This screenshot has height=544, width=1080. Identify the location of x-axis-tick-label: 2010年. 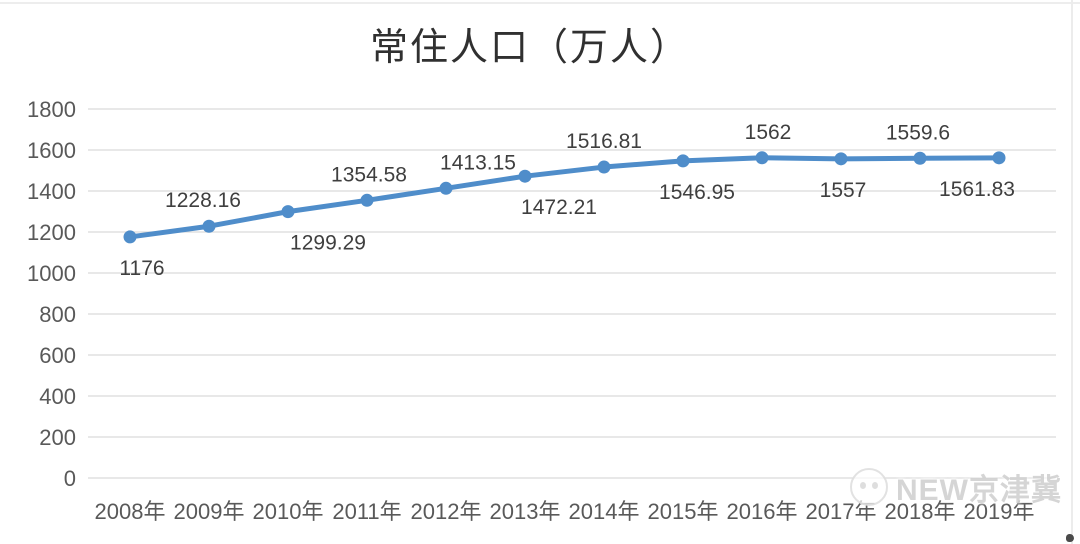
(288, 511).